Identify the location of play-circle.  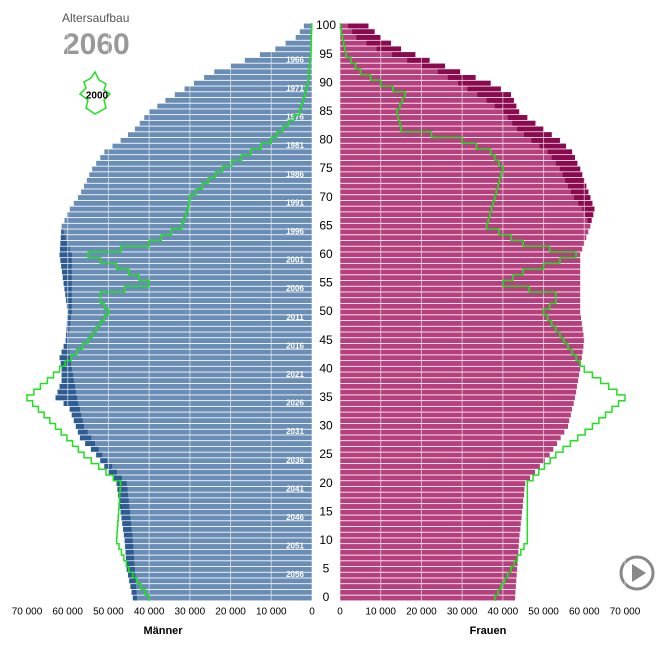
(637, 573).